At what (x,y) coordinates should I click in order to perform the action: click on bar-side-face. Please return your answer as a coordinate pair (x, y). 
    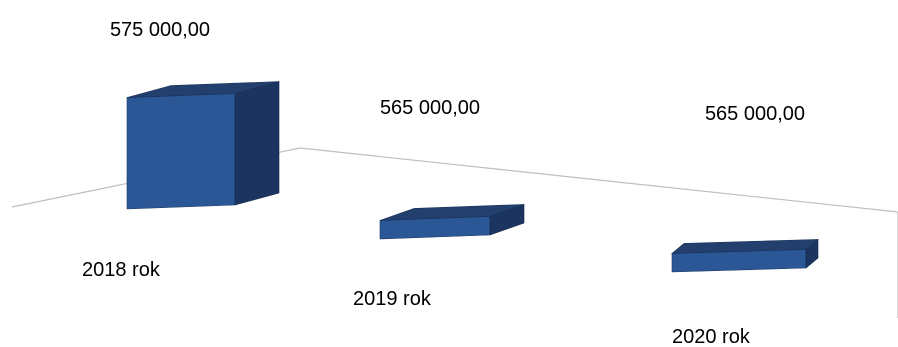
    Looking at the image, I should click on (257, 143).